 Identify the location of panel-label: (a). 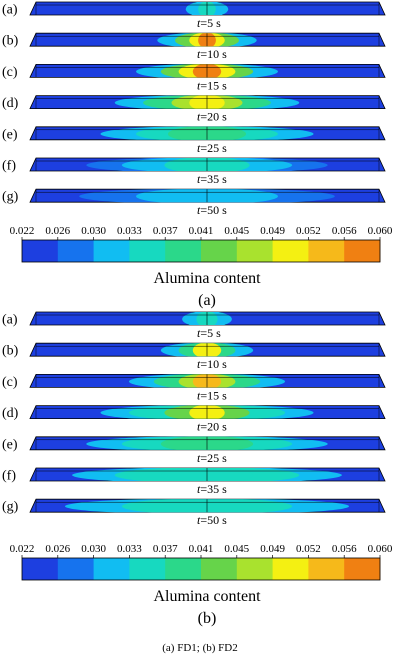
(207, 300).